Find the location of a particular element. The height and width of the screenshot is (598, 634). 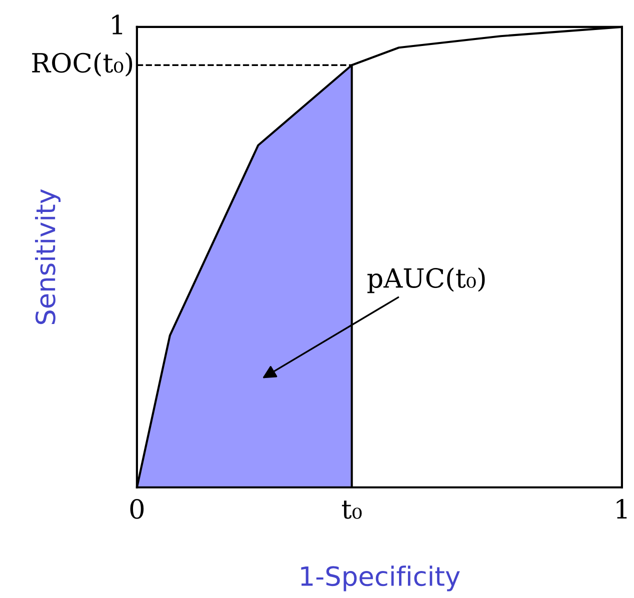

x-tick-label: 1 is located at coordinates (621, 508).